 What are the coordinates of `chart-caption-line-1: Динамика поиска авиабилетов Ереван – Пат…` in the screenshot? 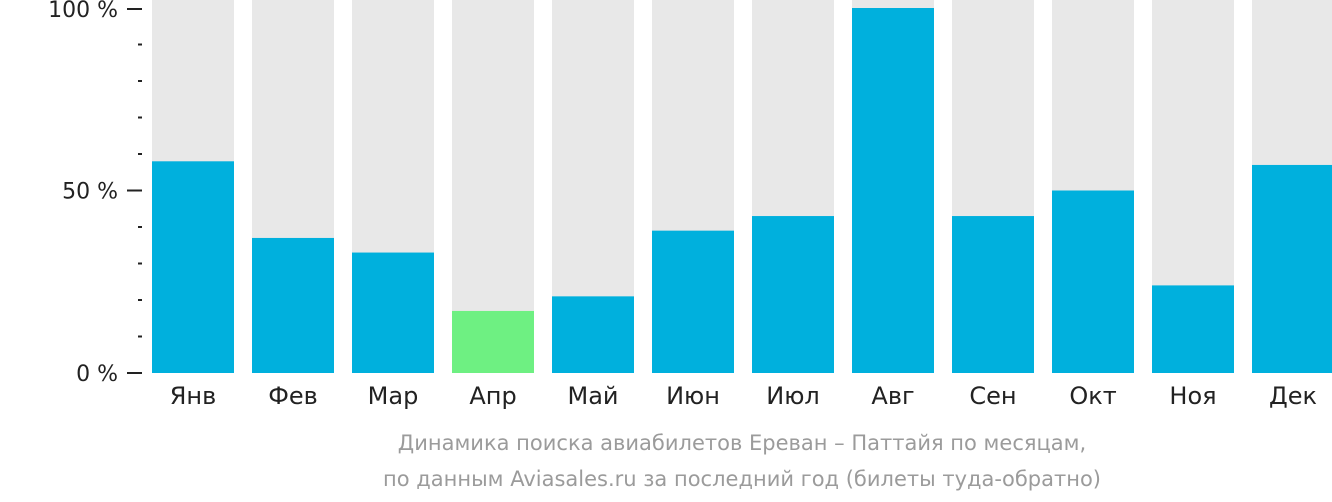 It's located at (742, 443).